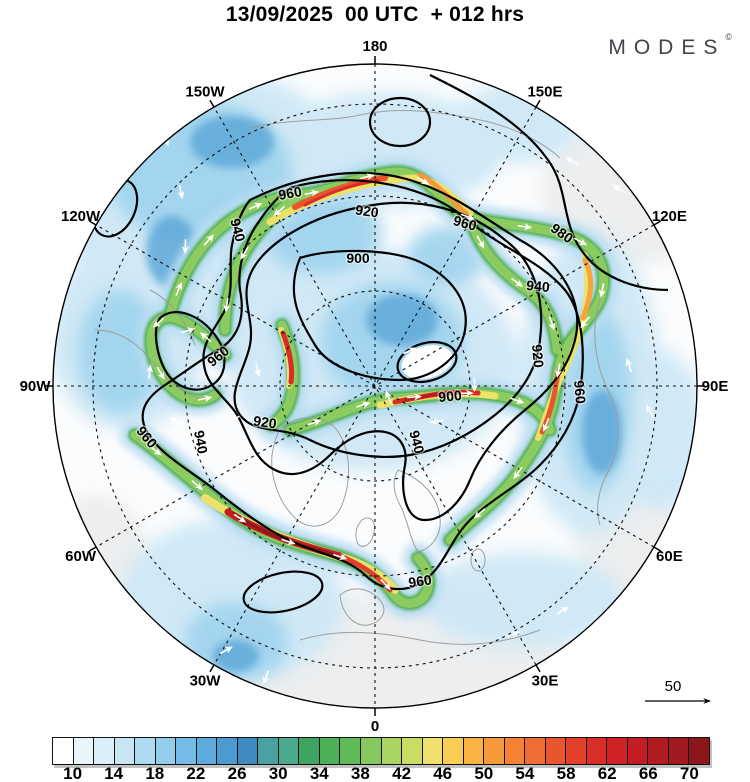  What do you see at coordinates (669, 556) in the screenshot?
I see `lon-label-60E: 60E` at bounding box center [669, 556].